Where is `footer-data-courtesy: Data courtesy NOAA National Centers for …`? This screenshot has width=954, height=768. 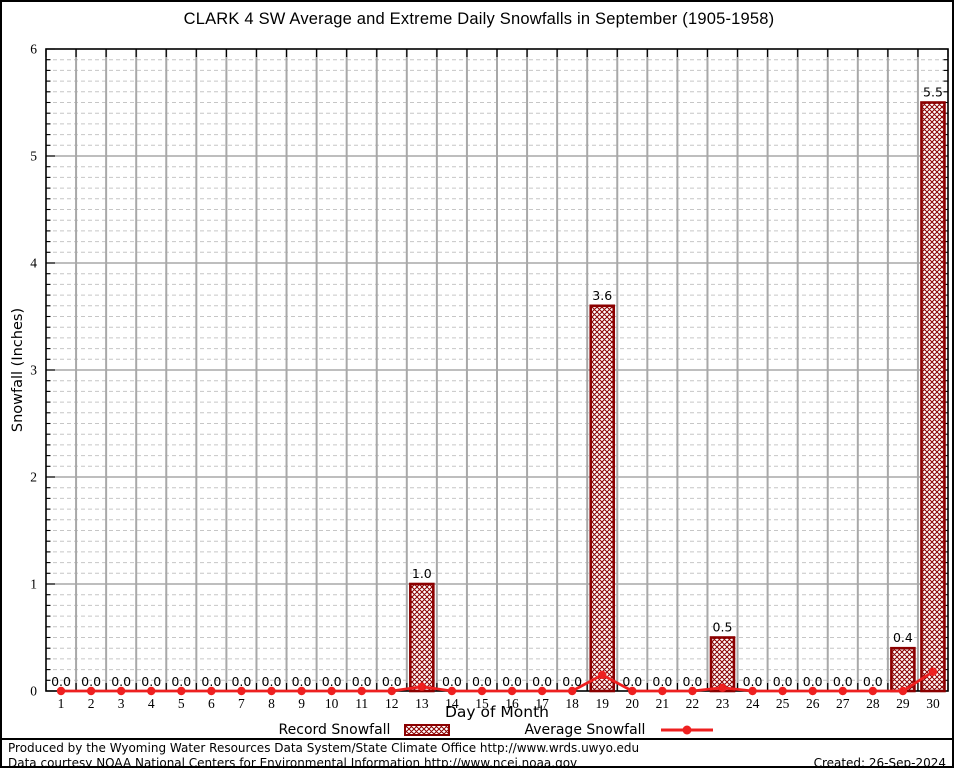 footer-data-courtesy: Data courtesy NOAA National Centers for … is located at coordinates (293, 762).